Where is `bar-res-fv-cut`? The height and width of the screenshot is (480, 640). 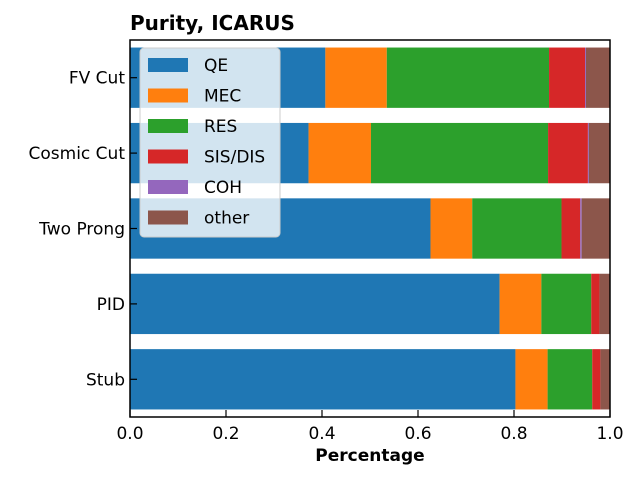 bar-res-fv-cut is located at coordinates (468, 77).